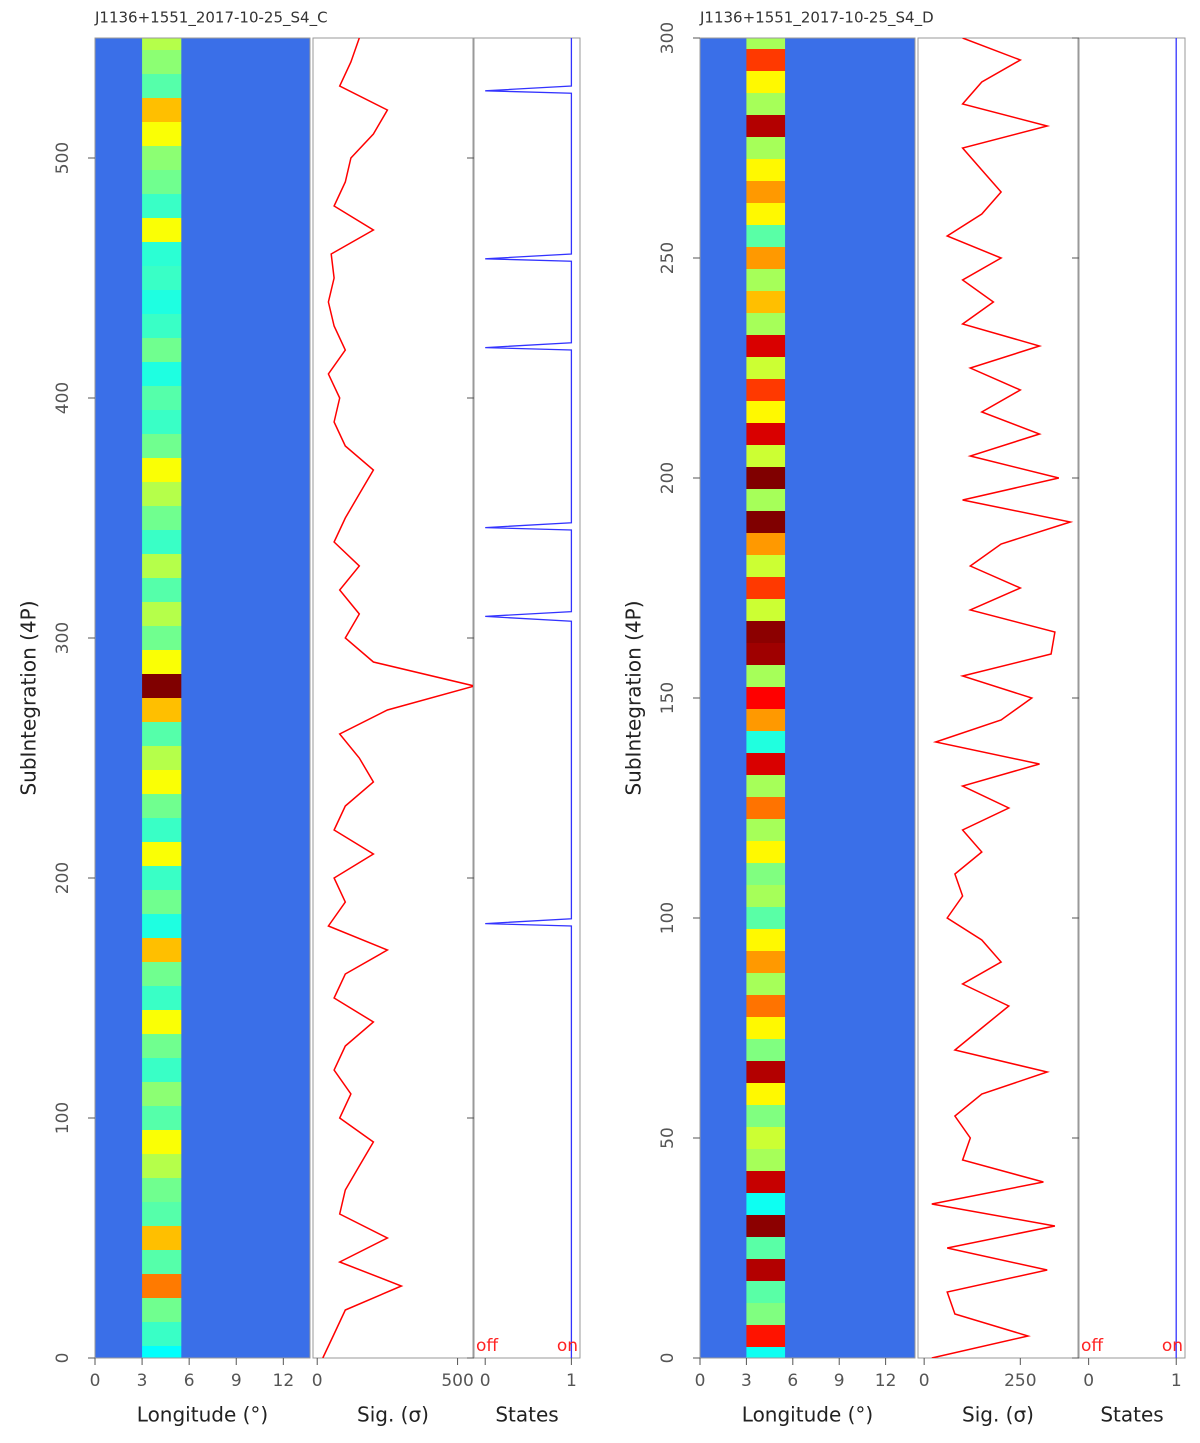 The image size is (1200, 1443). What do you see at coordinates (886, 1381) in the screenshot?
I see `x-tick-label: 12` at bounding box center [886, 1381].